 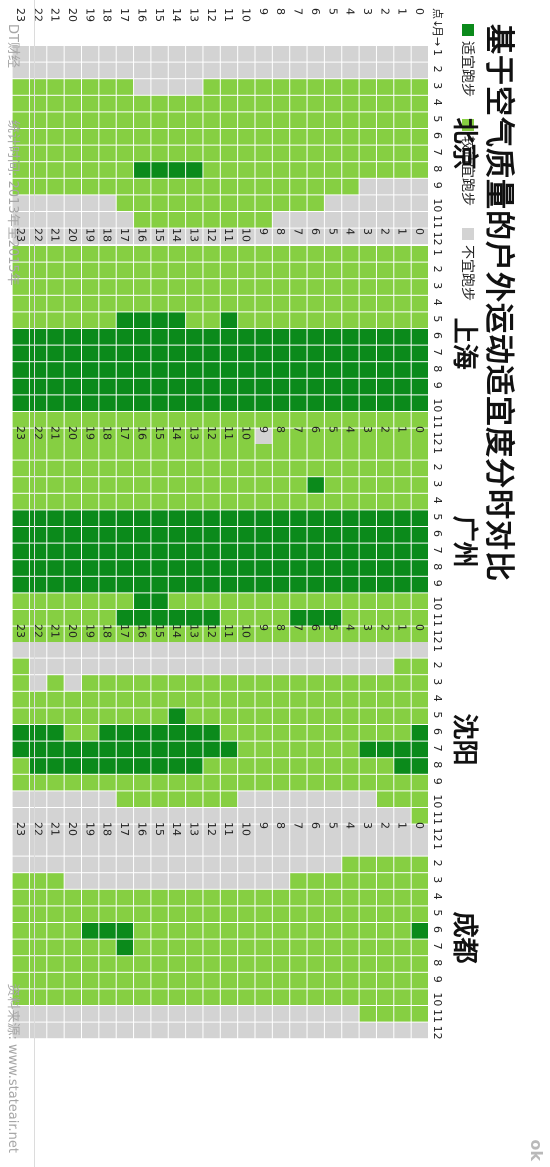 I want to click on y-axis-label: 点↓, so click(x=437, y=18).